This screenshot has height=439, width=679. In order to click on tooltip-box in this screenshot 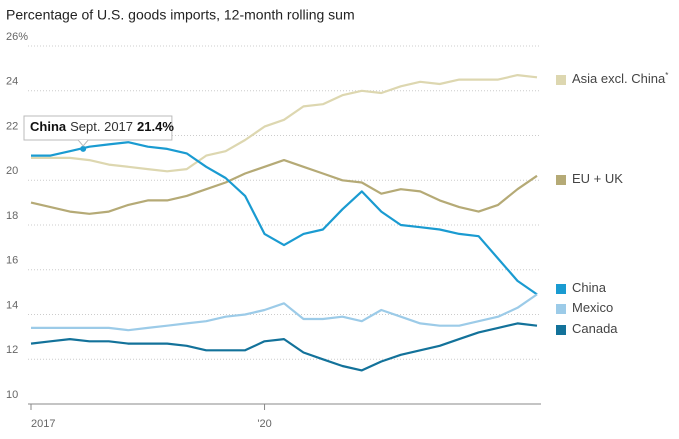, I will do `click(98, 128)`.